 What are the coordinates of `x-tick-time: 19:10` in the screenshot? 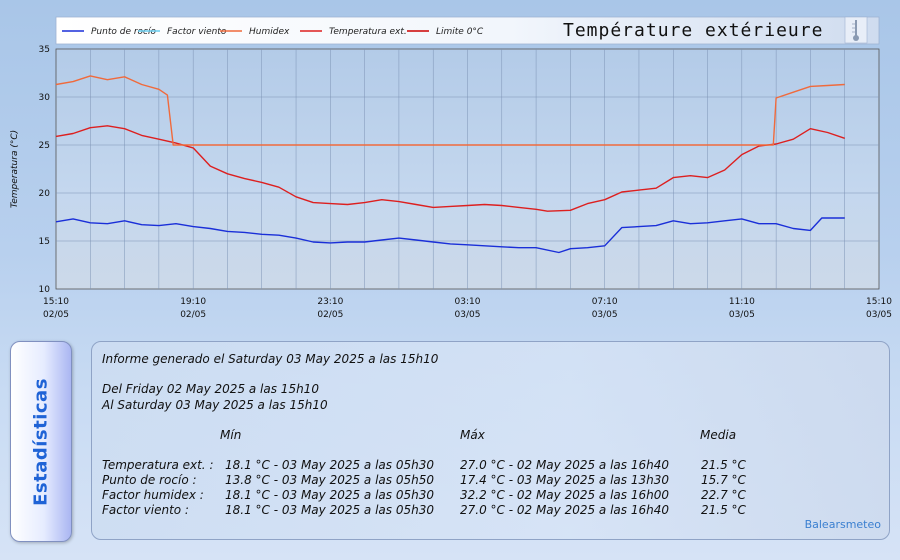 It's located at (193, 302).